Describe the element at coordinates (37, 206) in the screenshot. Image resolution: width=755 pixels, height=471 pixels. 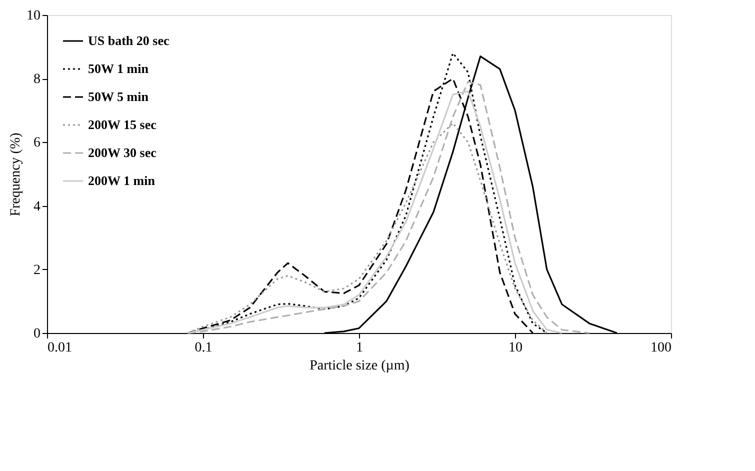
I see `y-tick-label: 4` at that location.